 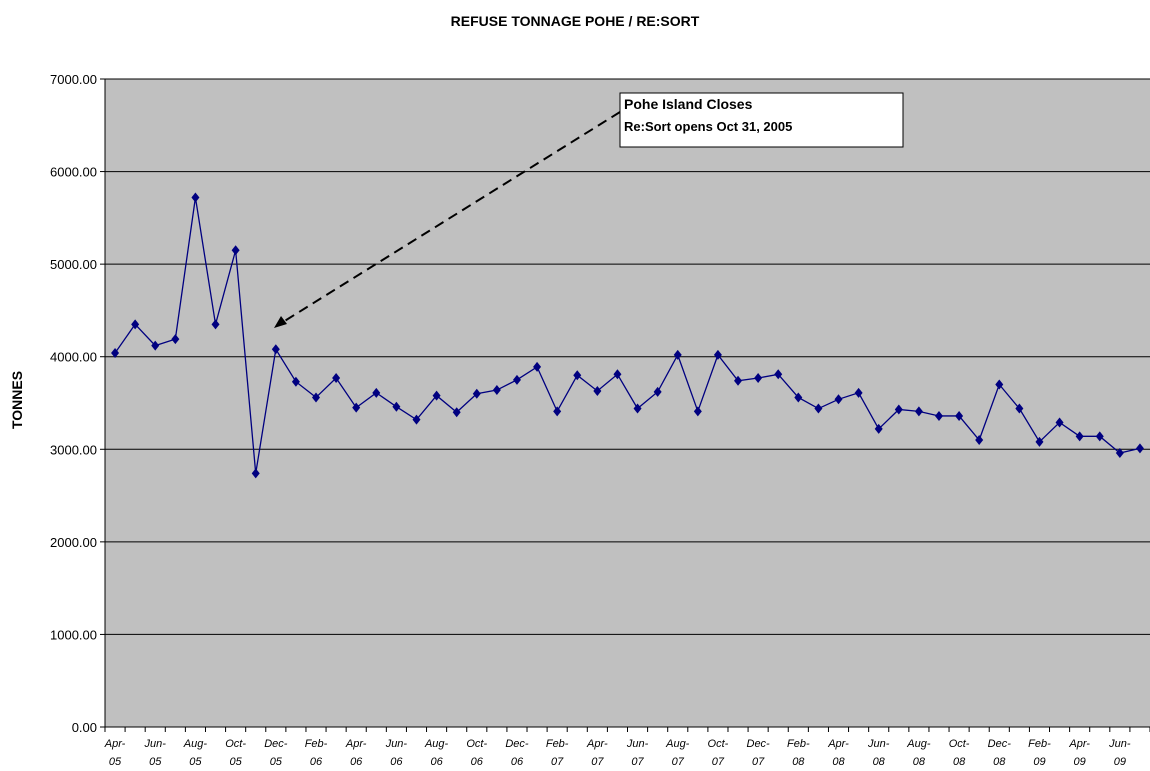 What do you see at coordinates (73, 172) in the screenshot?
I see `y-tick-label: 6000.00` at bounding box center [73, 172].